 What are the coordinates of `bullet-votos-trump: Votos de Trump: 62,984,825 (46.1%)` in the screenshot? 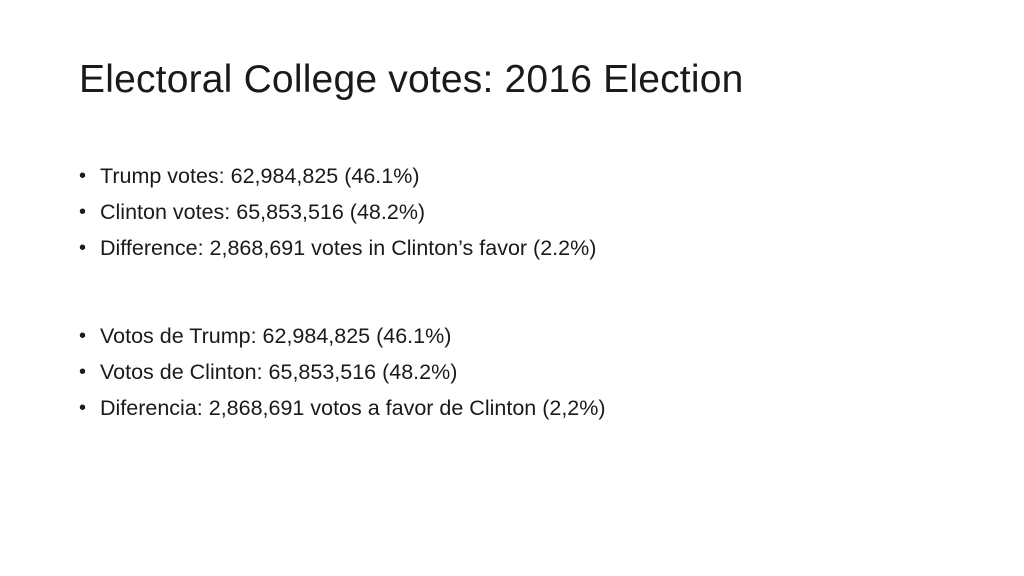 It's located at (342, 336).